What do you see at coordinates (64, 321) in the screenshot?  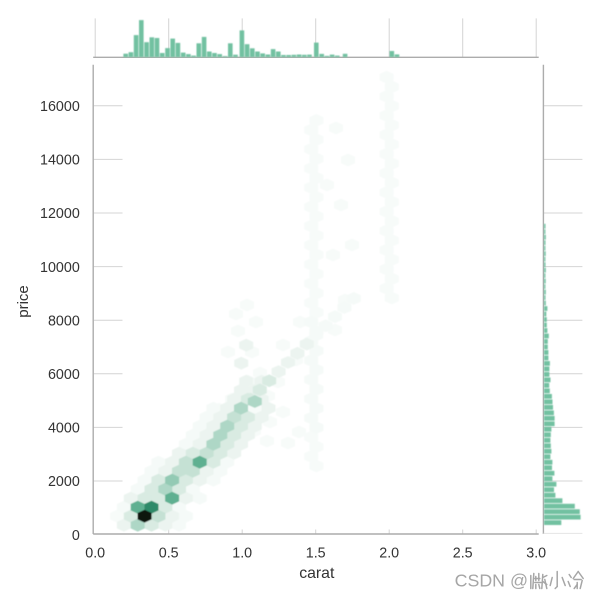 I see `svg-text: 8000` at bounding box center [64, 321].